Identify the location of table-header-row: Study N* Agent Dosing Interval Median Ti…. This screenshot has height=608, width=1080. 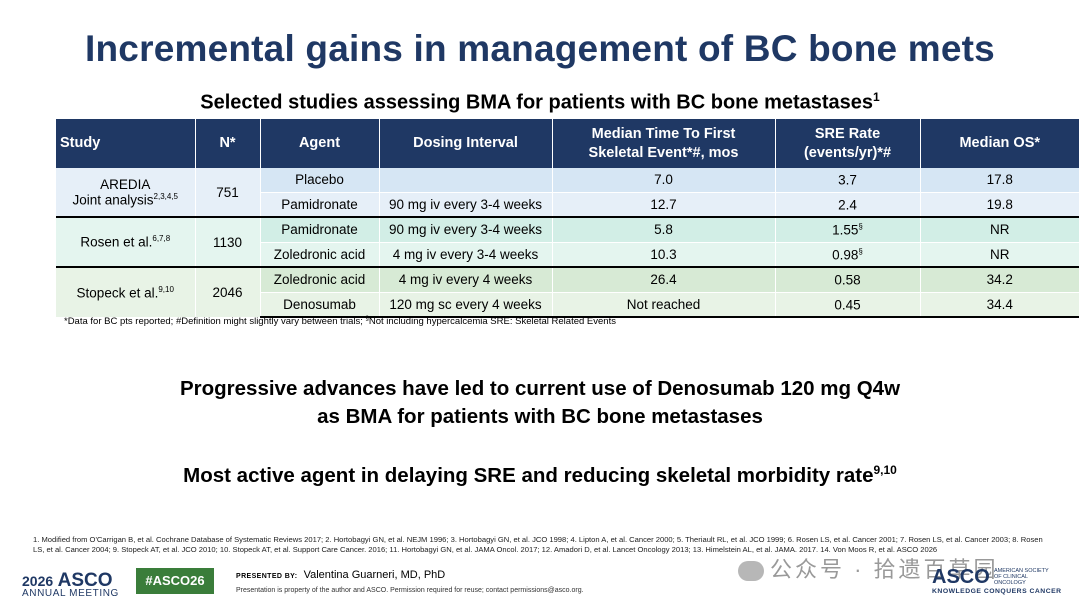
(567, 143).